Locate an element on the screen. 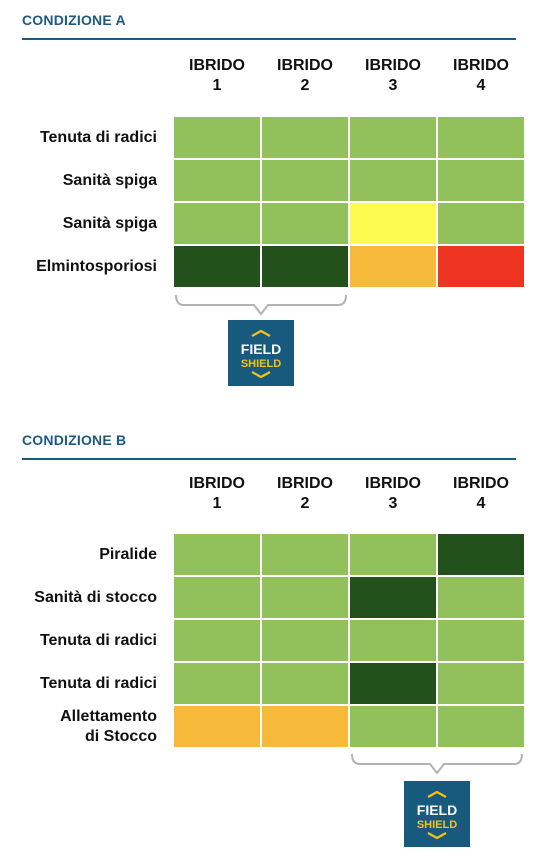 This screenshot has width=540, height=865. row-label: Sanità di stocco is located at coordinates (95, 597).